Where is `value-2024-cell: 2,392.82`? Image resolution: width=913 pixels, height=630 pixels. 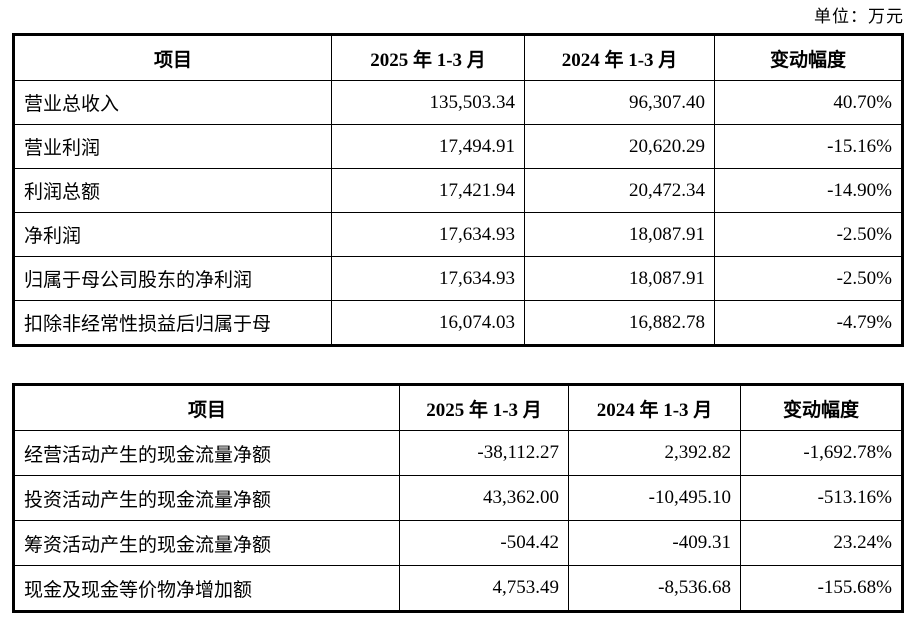 value-2024-cell: 2,392.82 is located at coordinates (654, 453).